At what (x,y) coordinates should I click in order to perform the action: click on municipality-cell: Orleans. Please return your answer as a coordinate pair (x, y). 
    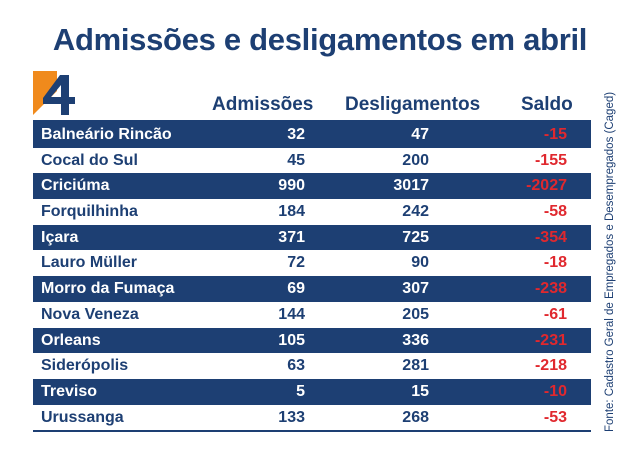
    Looking at the image, I should click on (71, 340).